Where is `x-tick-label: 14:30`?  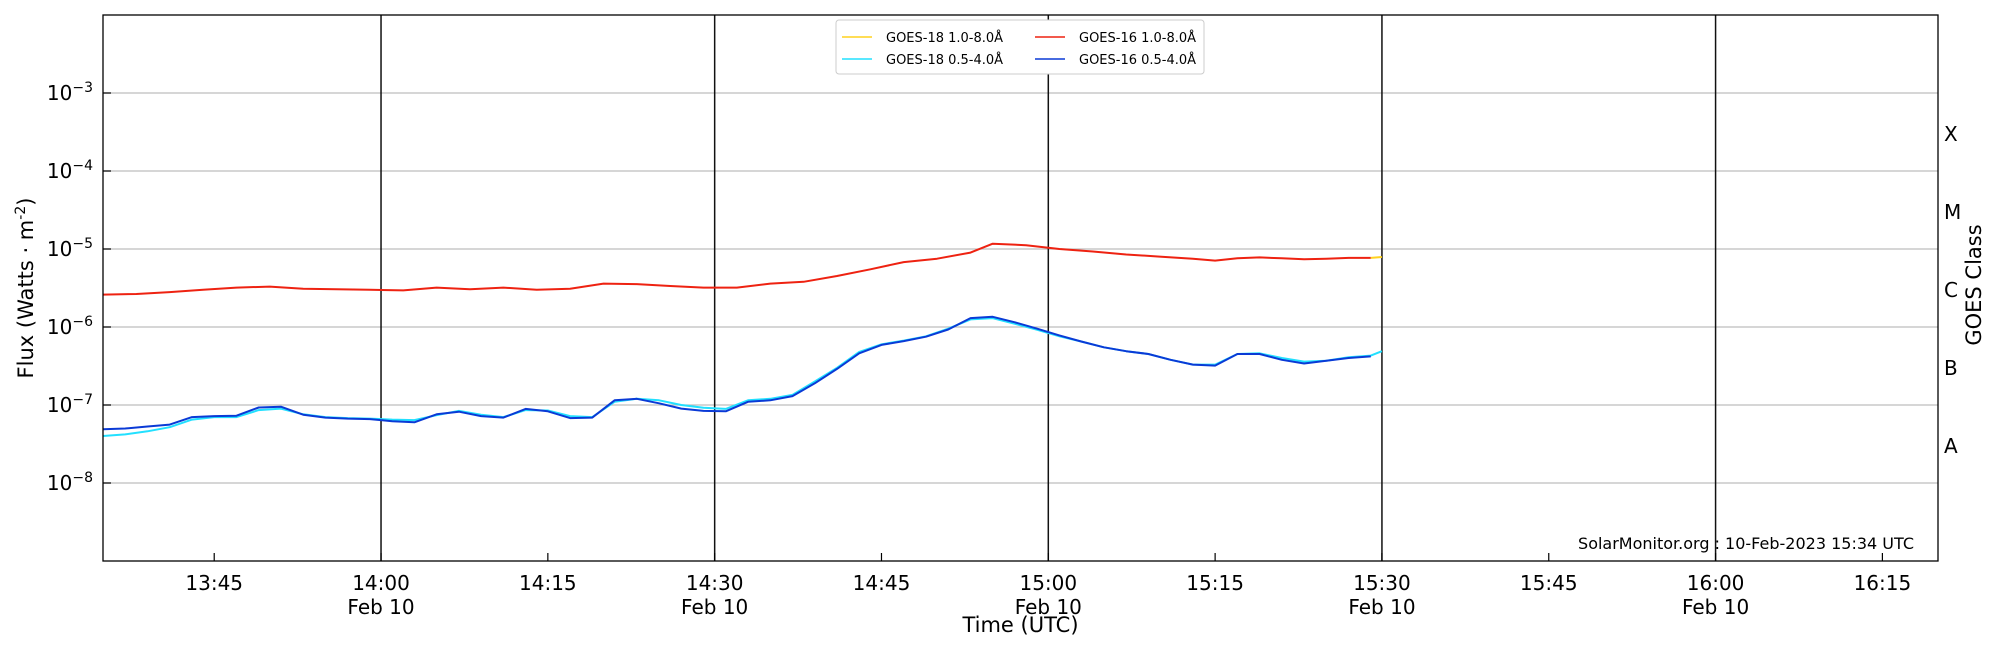 x-tick-label: 14:30 is located at coordinates (715, 583).